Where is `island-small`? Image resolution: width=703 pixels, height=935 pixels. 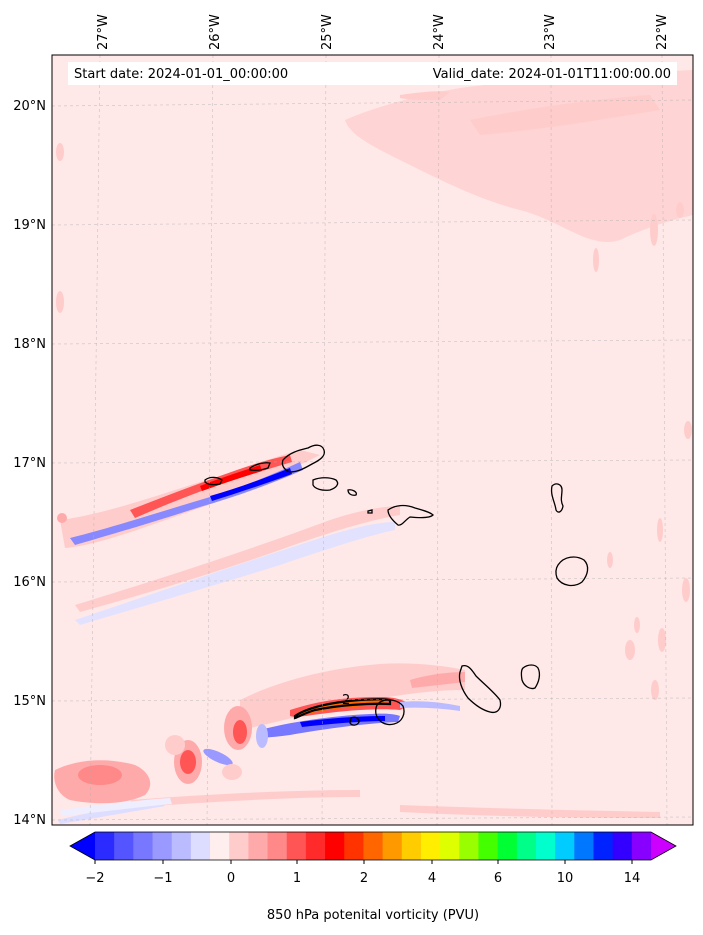 island-small is located at coordinates (370, 511).